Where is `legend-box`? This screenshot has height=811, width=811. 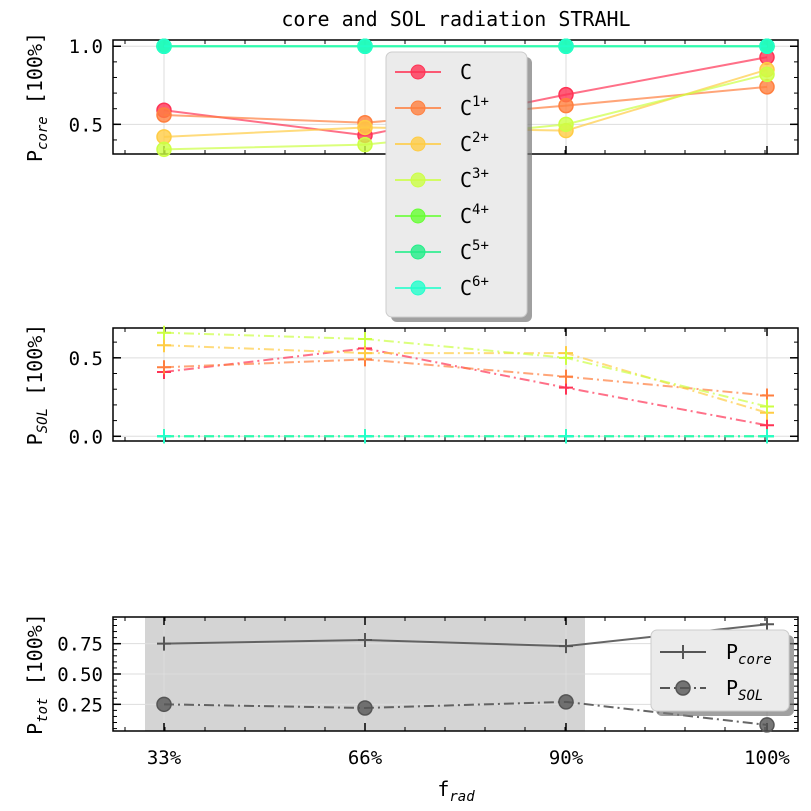 legend-box is located at coordinates (456, 184).